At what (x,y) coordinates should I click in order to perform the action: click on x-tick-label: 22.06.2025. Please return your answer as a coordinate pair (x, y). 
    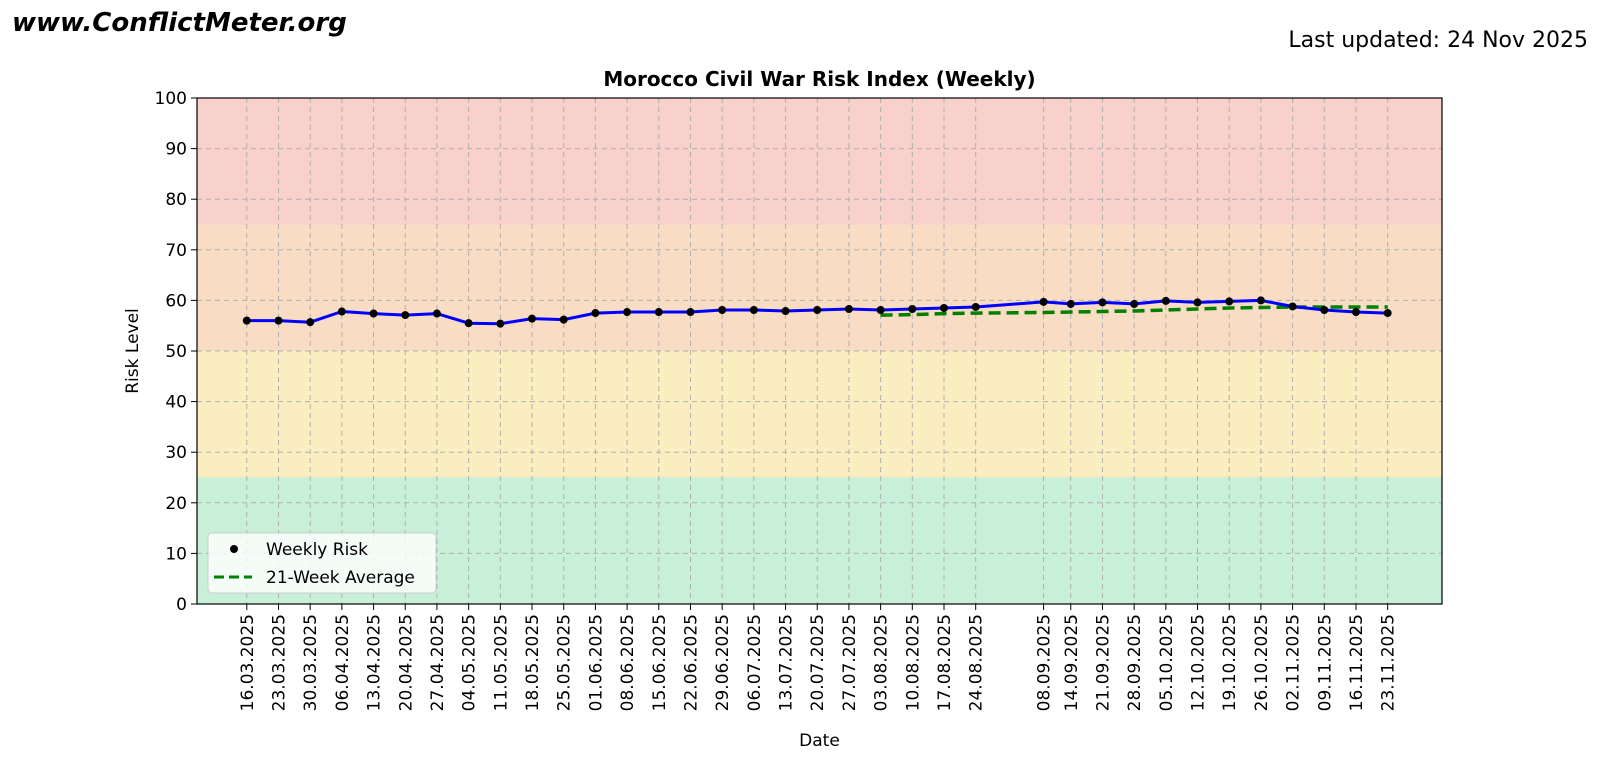
    Looking at the image, I should click on (691, 662).